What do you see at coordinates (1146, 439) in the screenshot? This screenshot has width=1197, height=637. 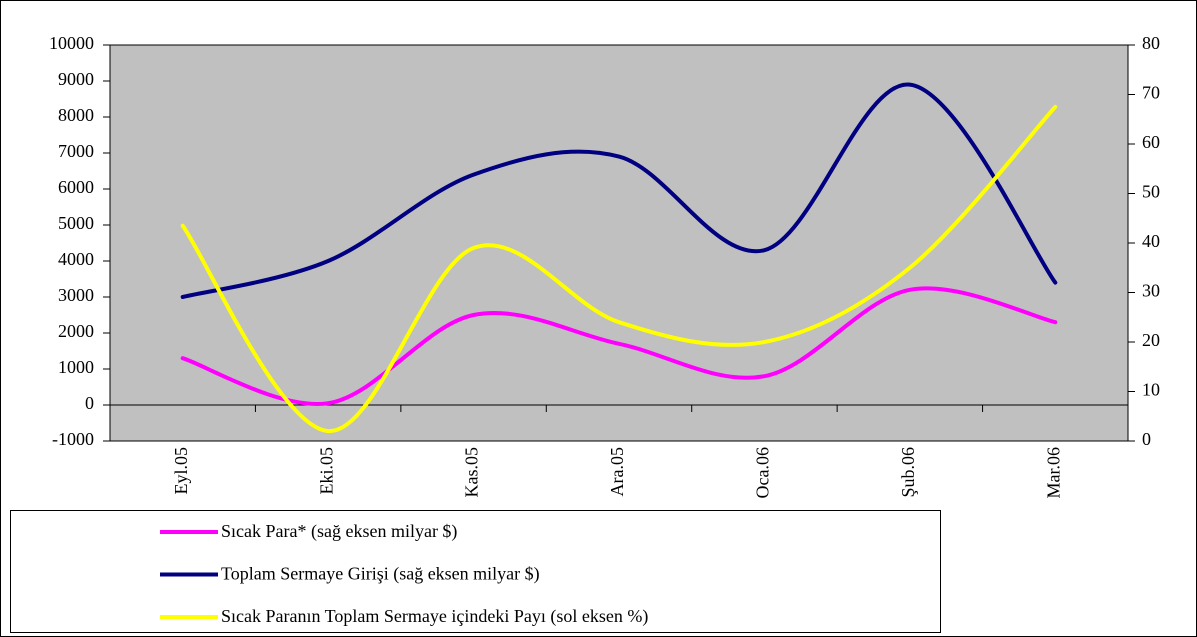 I see `y2-tick-label: 0` at bounding box center [1146, 439].